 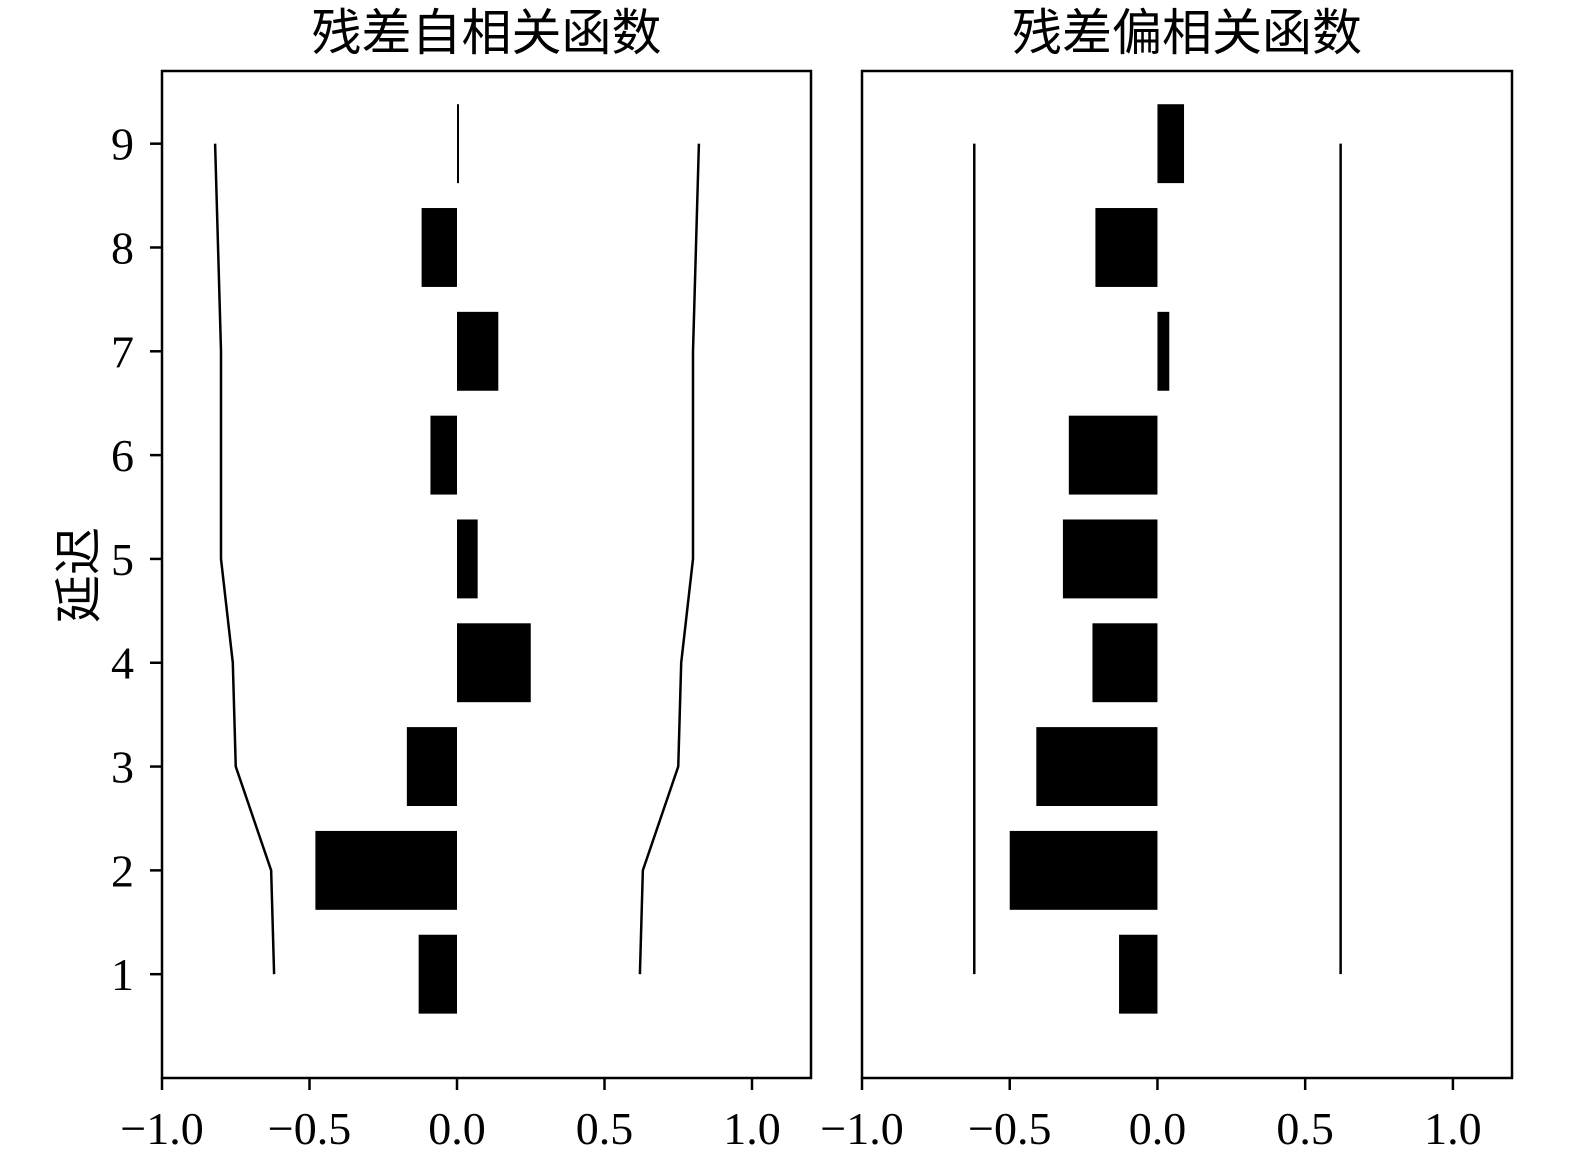 I want to click on pacf-x-tick-label: 0.0, so click(x=1158, y=1128).